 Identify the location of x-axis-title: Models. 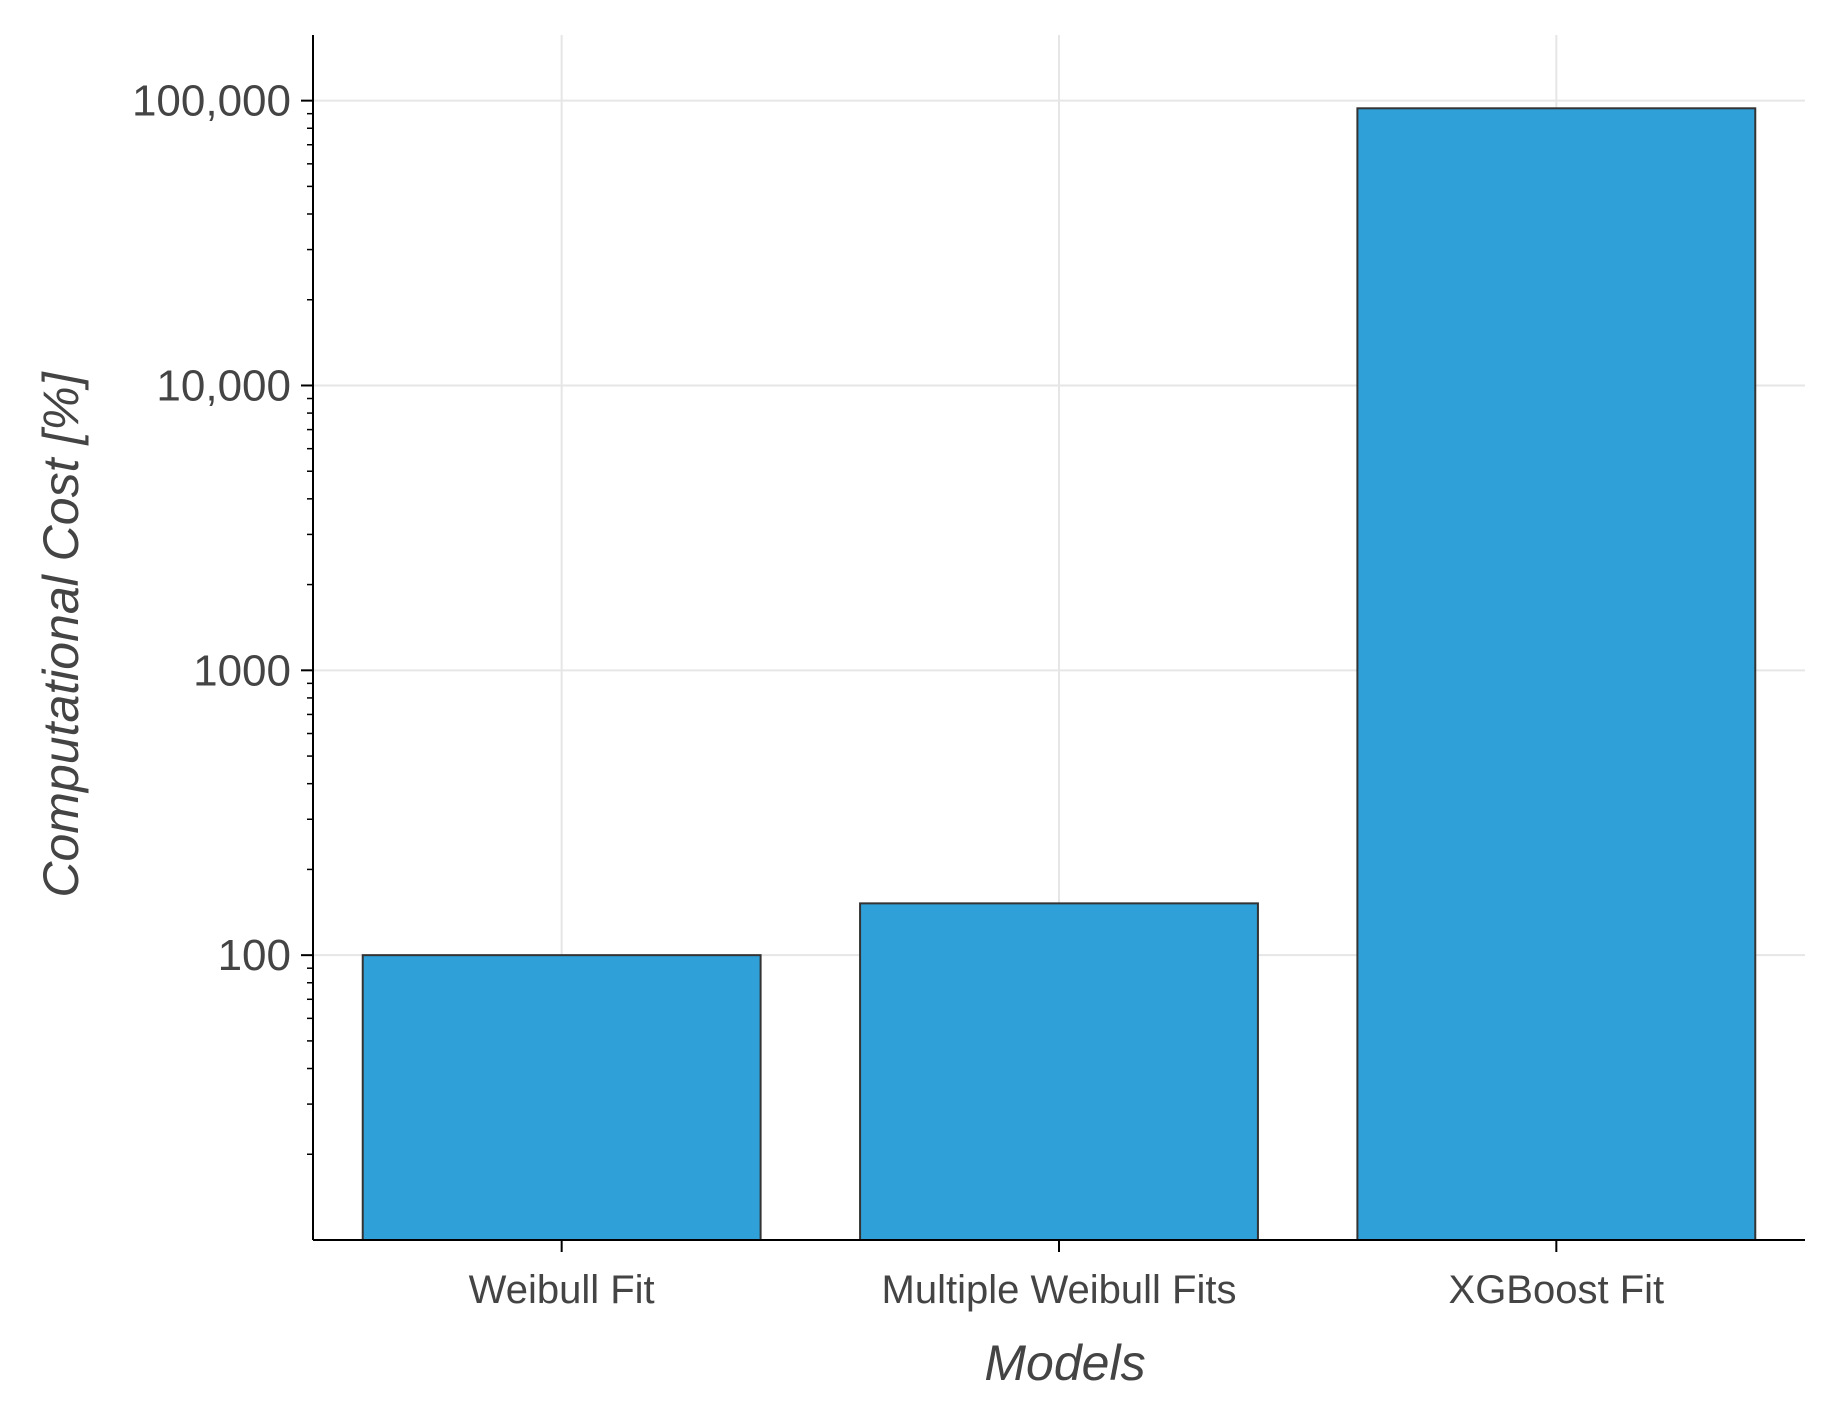
(1064, 1363).